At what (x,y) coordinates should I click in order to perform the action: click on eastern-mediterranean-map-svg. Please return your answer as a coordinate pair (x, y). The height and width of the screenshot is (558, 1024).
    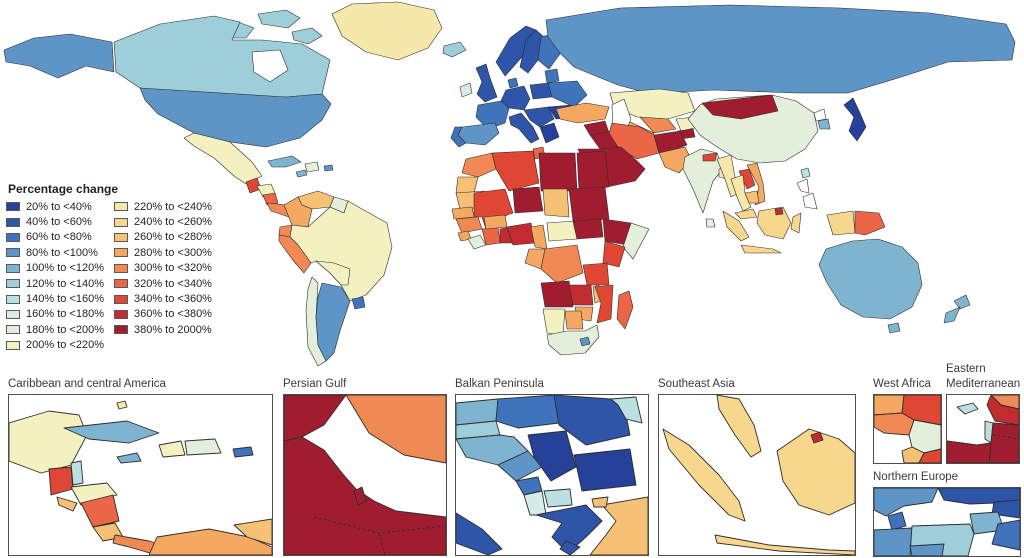
    Looking at the image, I should click on (983, 429).